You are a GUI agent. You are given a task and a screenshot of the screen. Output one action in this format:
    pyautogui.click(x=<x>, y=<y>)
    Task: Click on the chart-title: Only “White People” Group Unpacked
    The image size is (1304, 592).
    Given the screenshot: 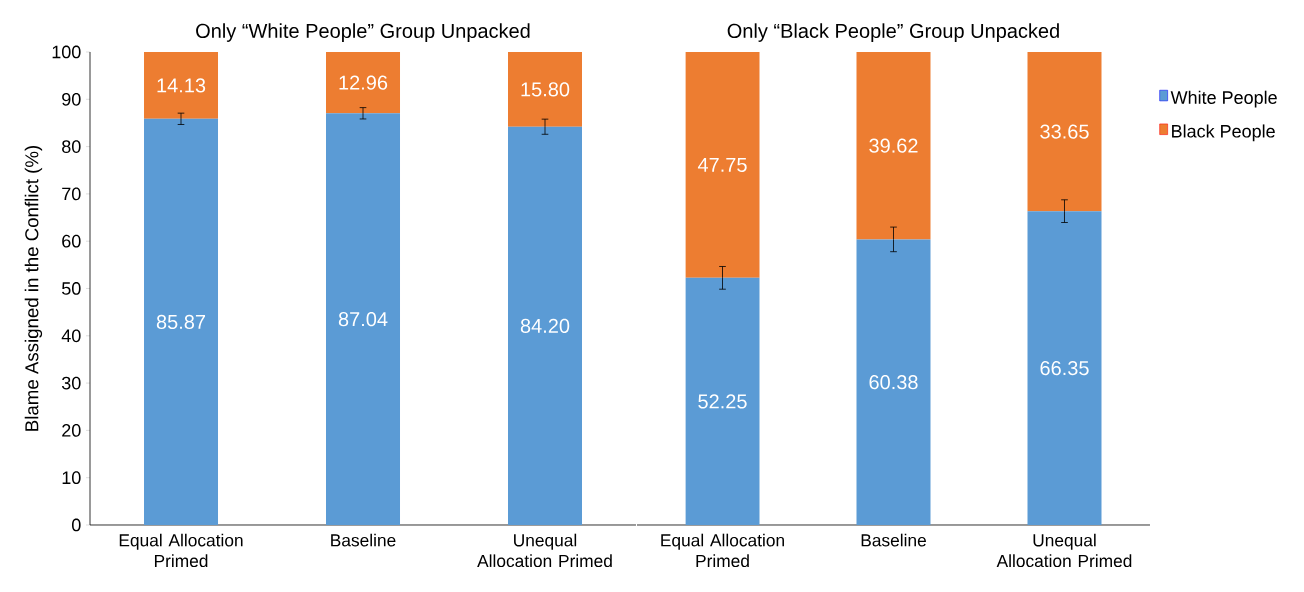 What is the action you would take?
    pyautogui.click(x=363, y=32)
    